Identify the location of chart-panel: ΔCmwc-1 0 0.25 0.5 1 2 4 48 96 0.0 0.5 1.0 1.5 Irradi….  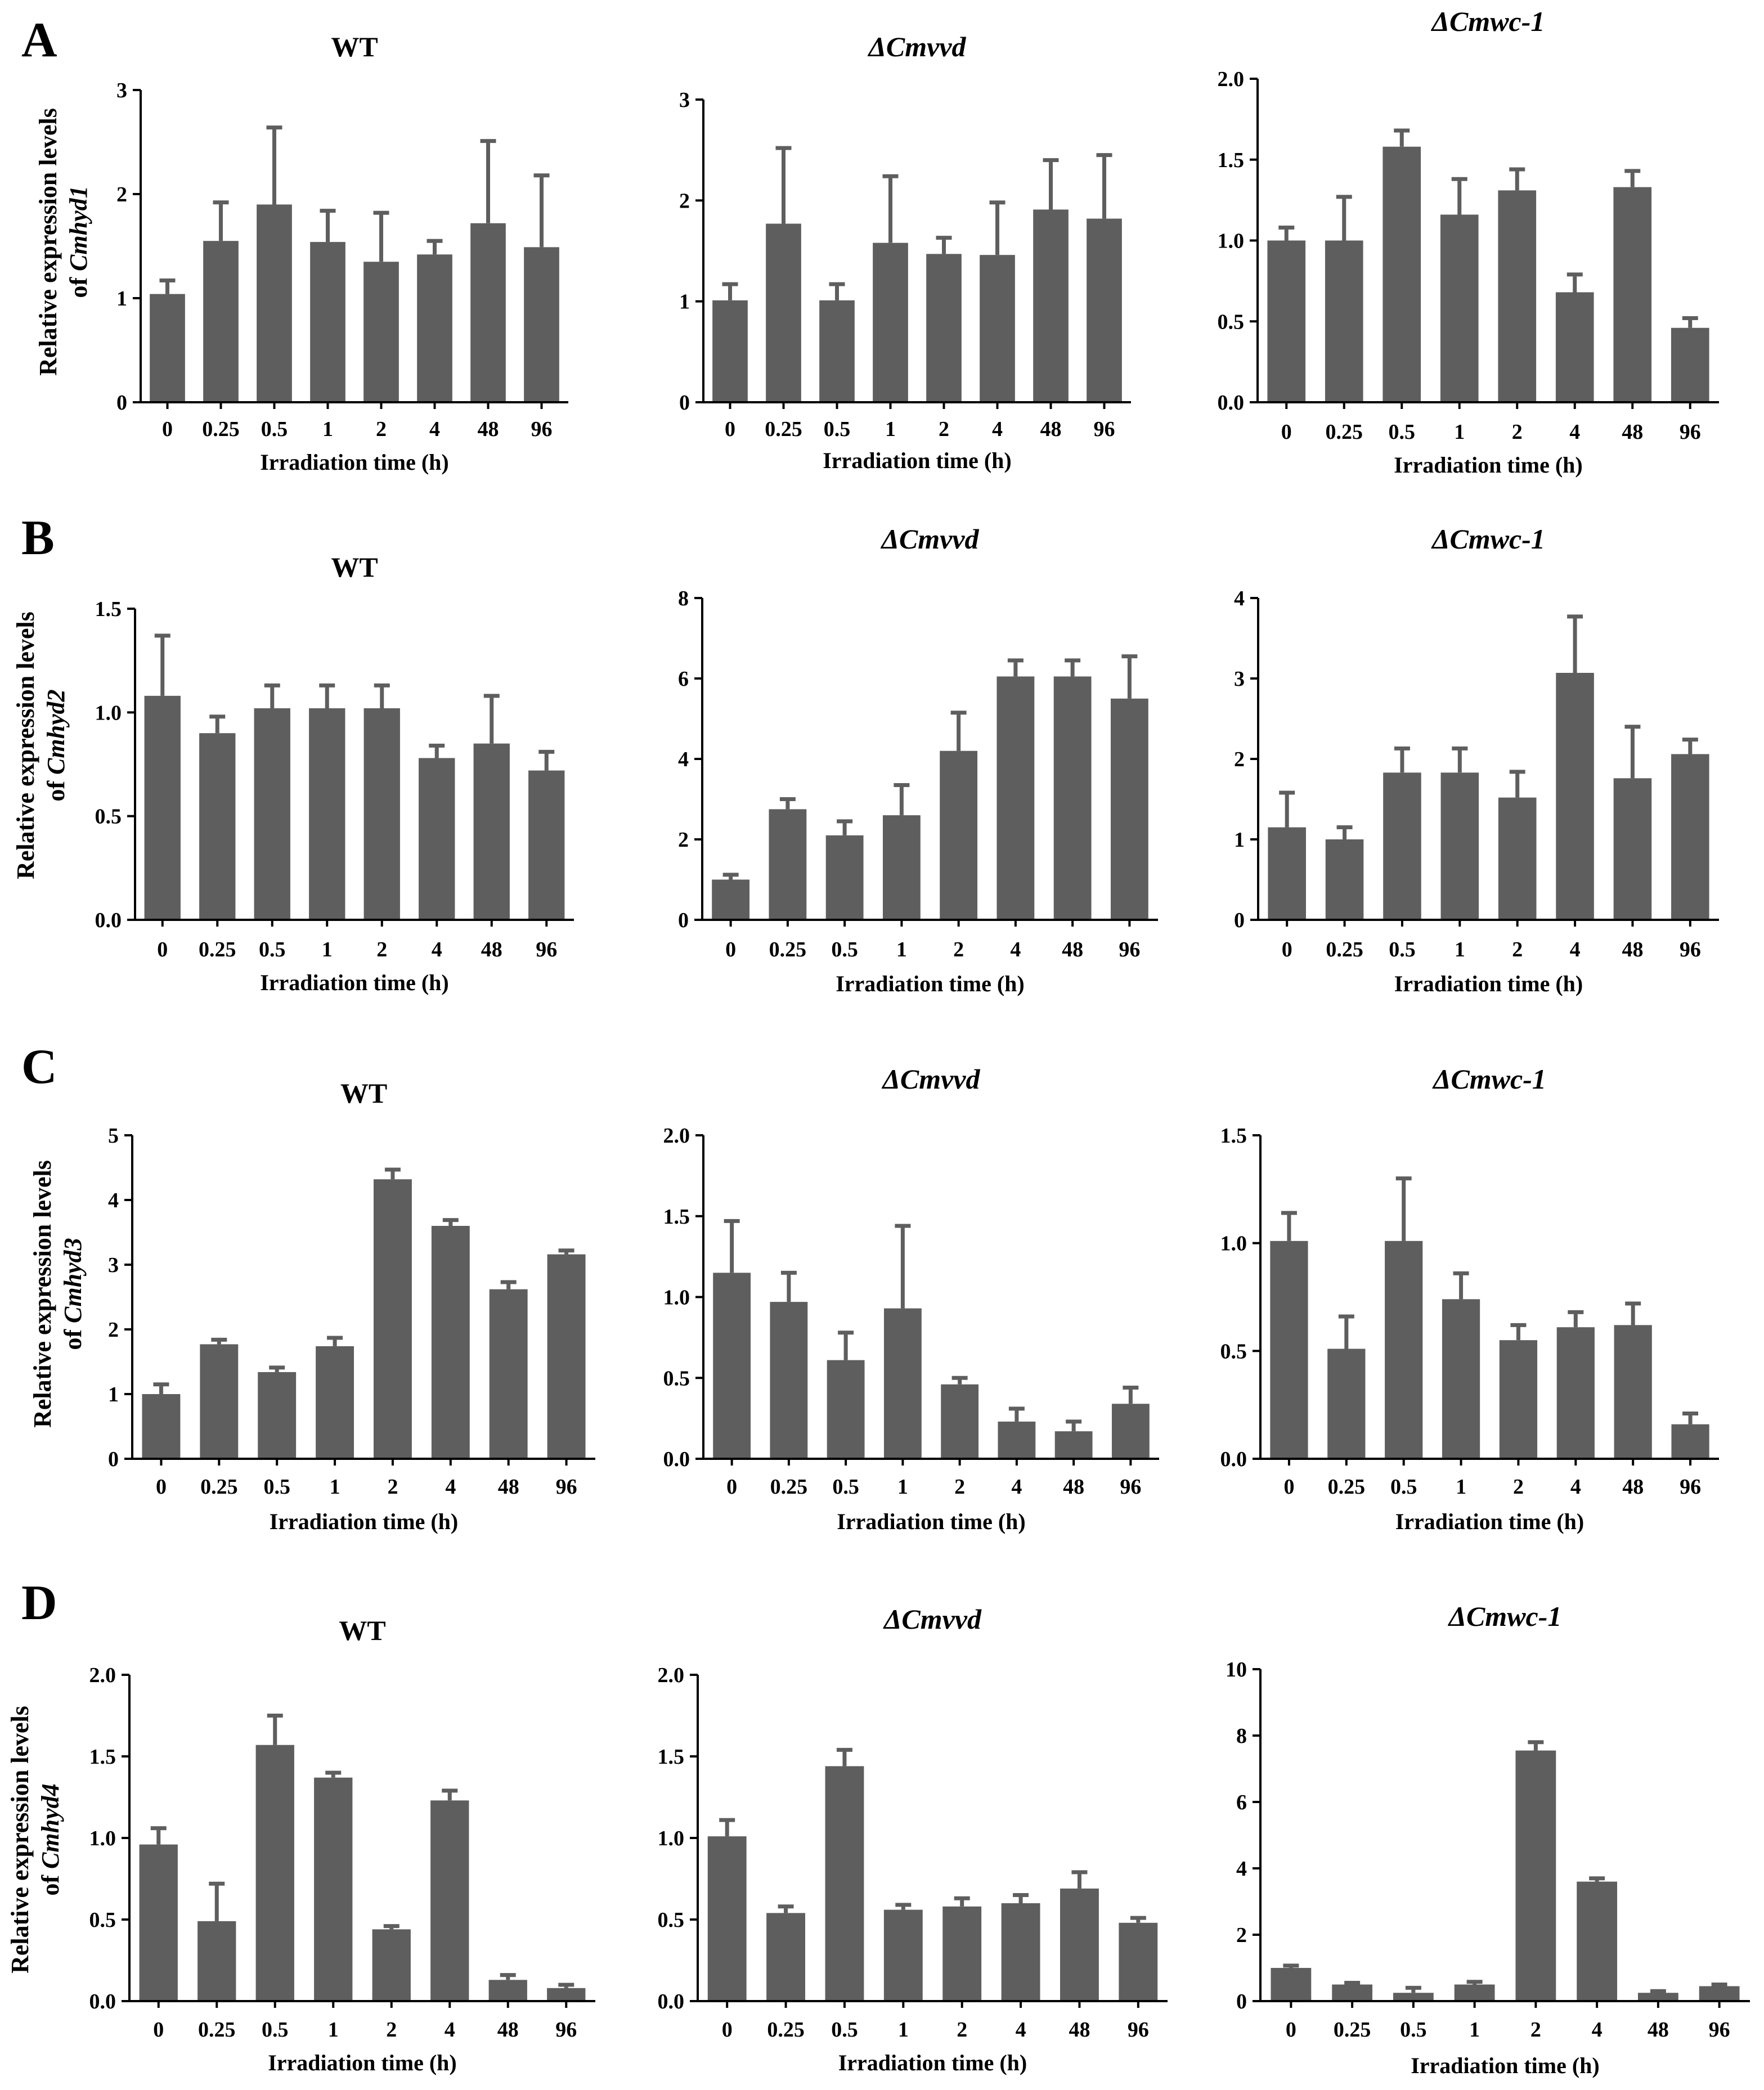
(1469, 1298).